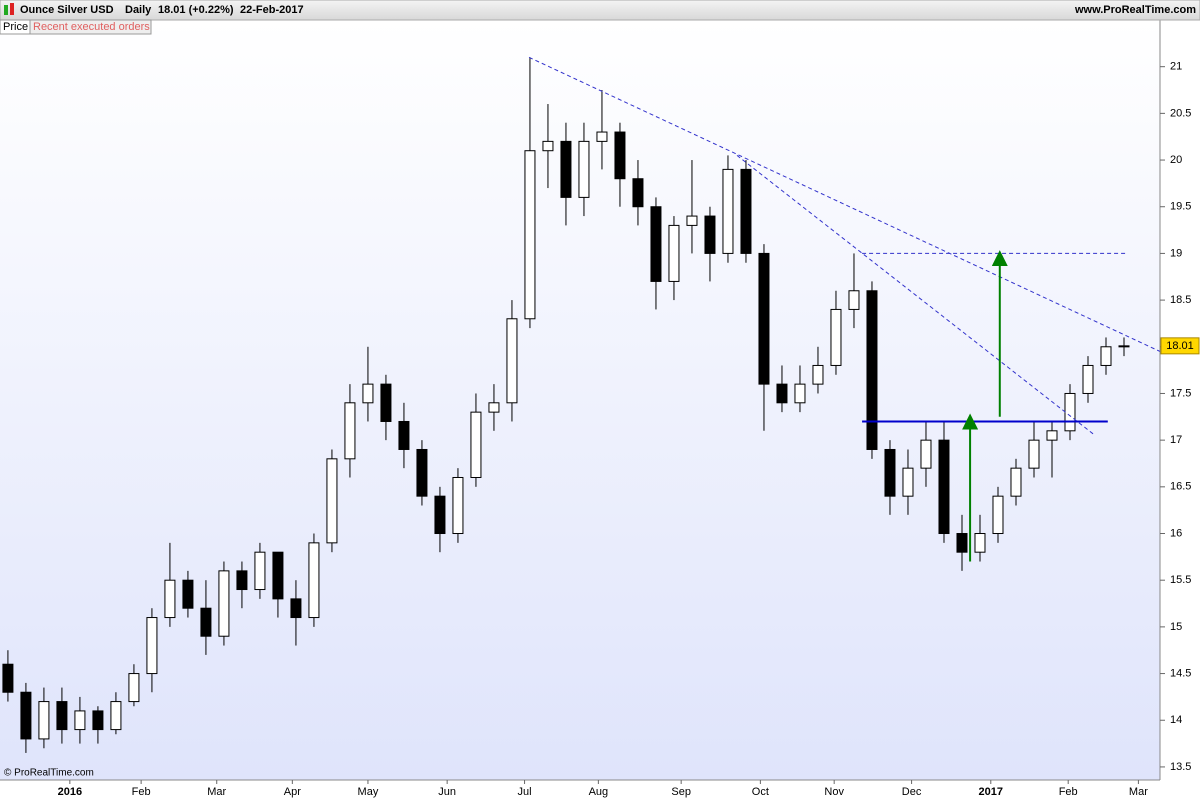 This screenshot has width=1200, height=805. What do you see at coordinates (1180, 767) in the screenshot?
I see `y-tick-label: 13.5` at bounding box center [1180, 767].